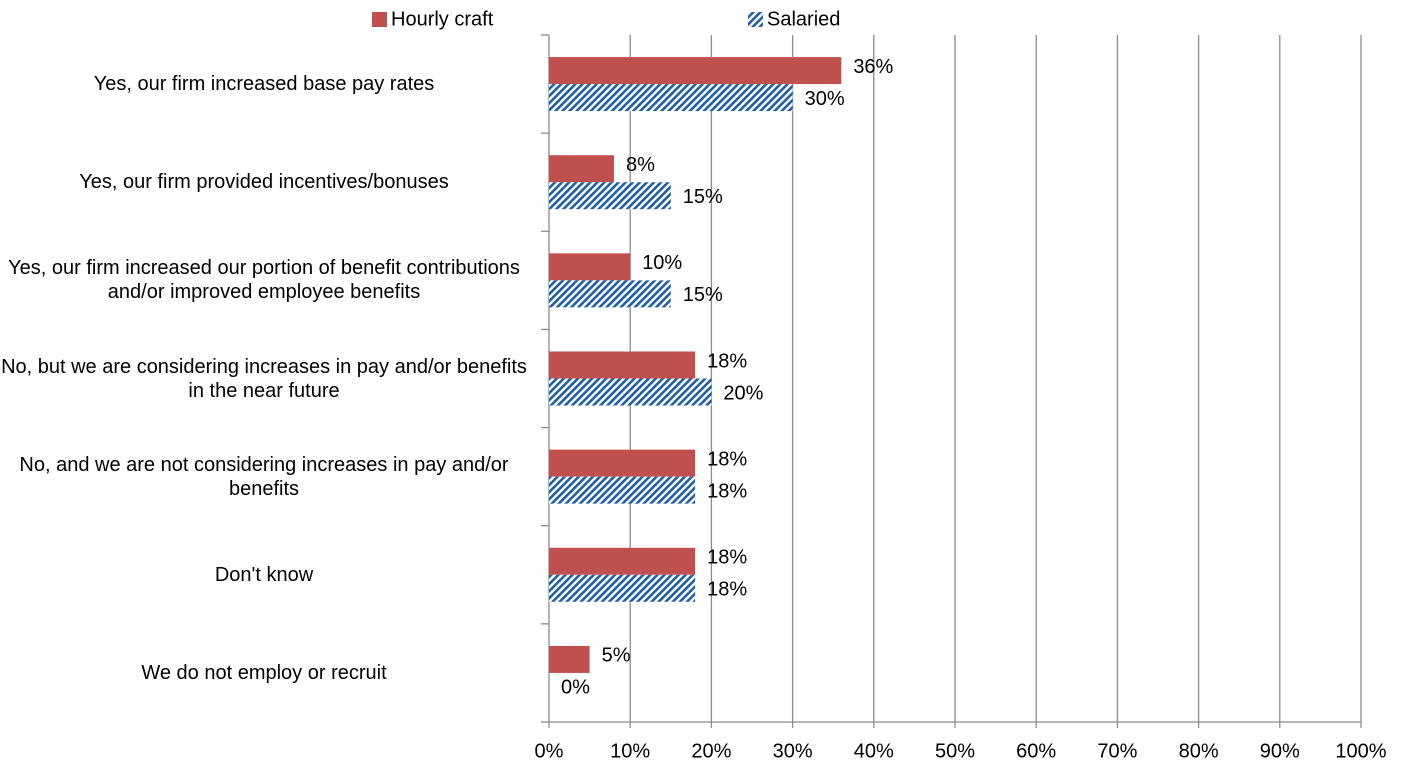 The image size is (1408, 769). Describe the element at coordinates (640, 165) in the screenshot. I see `value-label: 8%` at that location.